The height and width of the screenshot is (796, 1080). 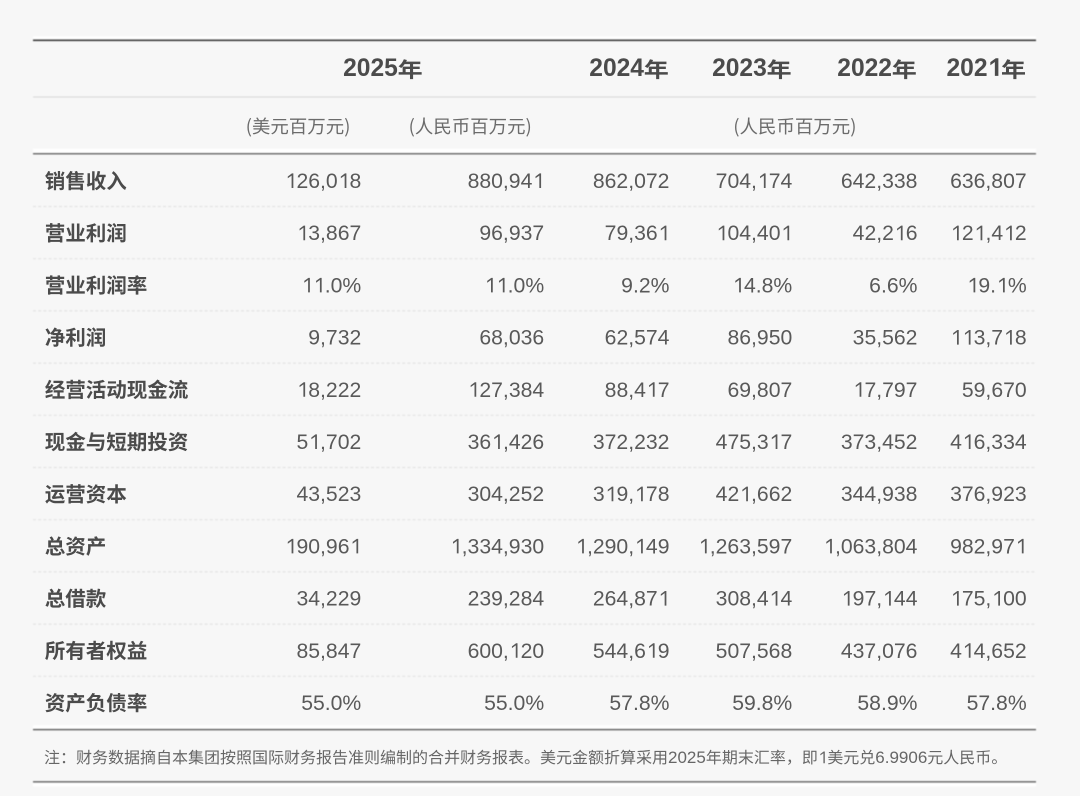 What do you see at coordinates (631, 233) in the screenshot?
I see `svg-text: 79,36` at bounding box center [631, 233].